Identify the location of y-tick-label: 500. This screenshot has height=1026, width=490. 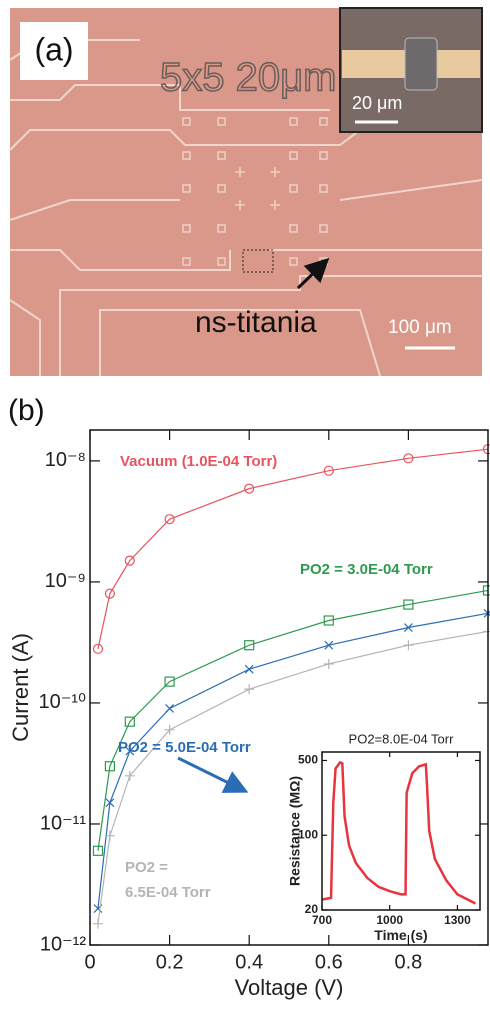
(308, 760).